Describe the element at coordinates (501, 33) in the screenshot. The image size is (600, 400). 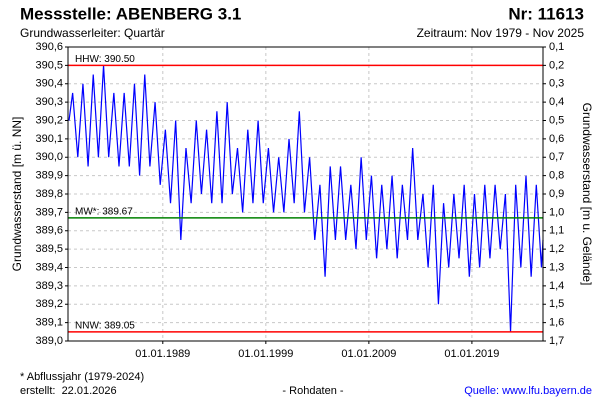
I see `period: Zeitraum: Nov 1979 - Nov 2025` at that location.